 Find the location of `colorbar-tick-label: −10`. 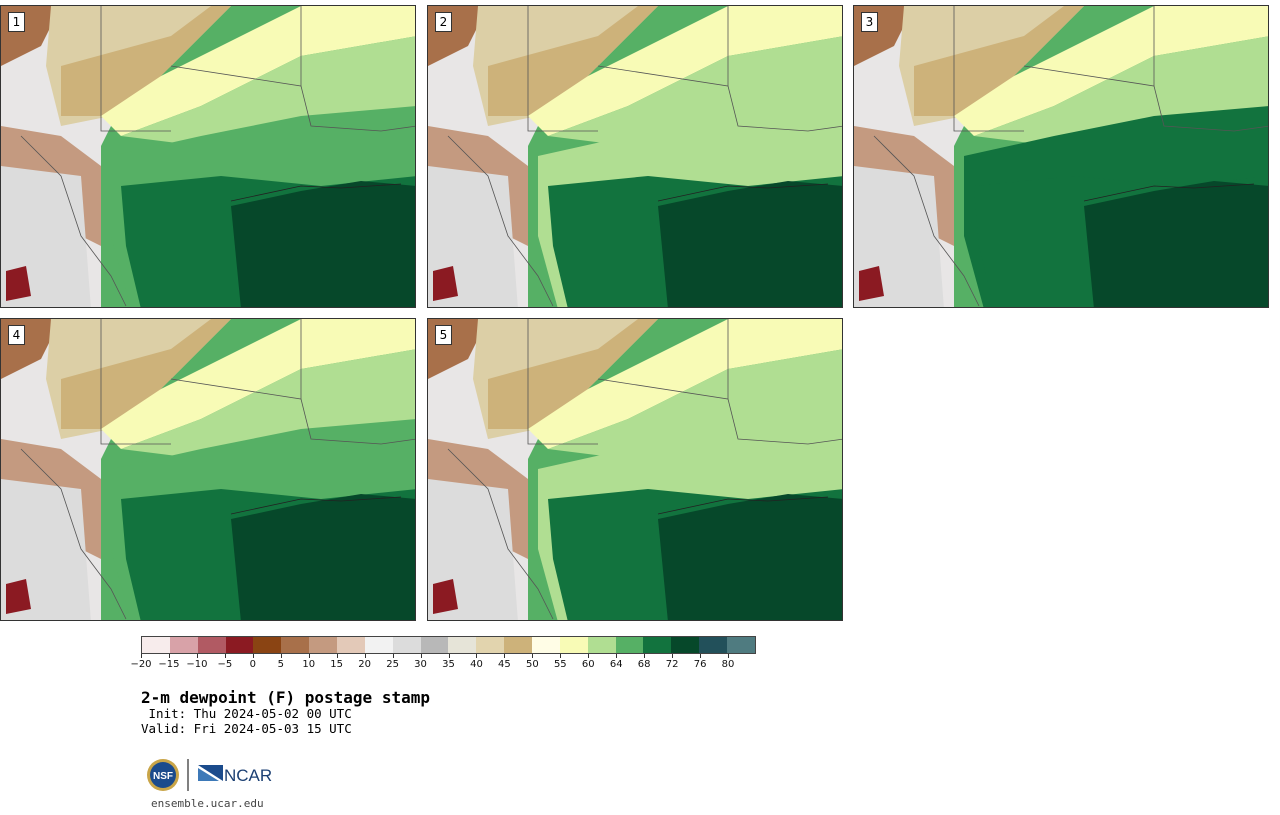

colorbar-tick-label: −10 is located at coordinates (197, 664).